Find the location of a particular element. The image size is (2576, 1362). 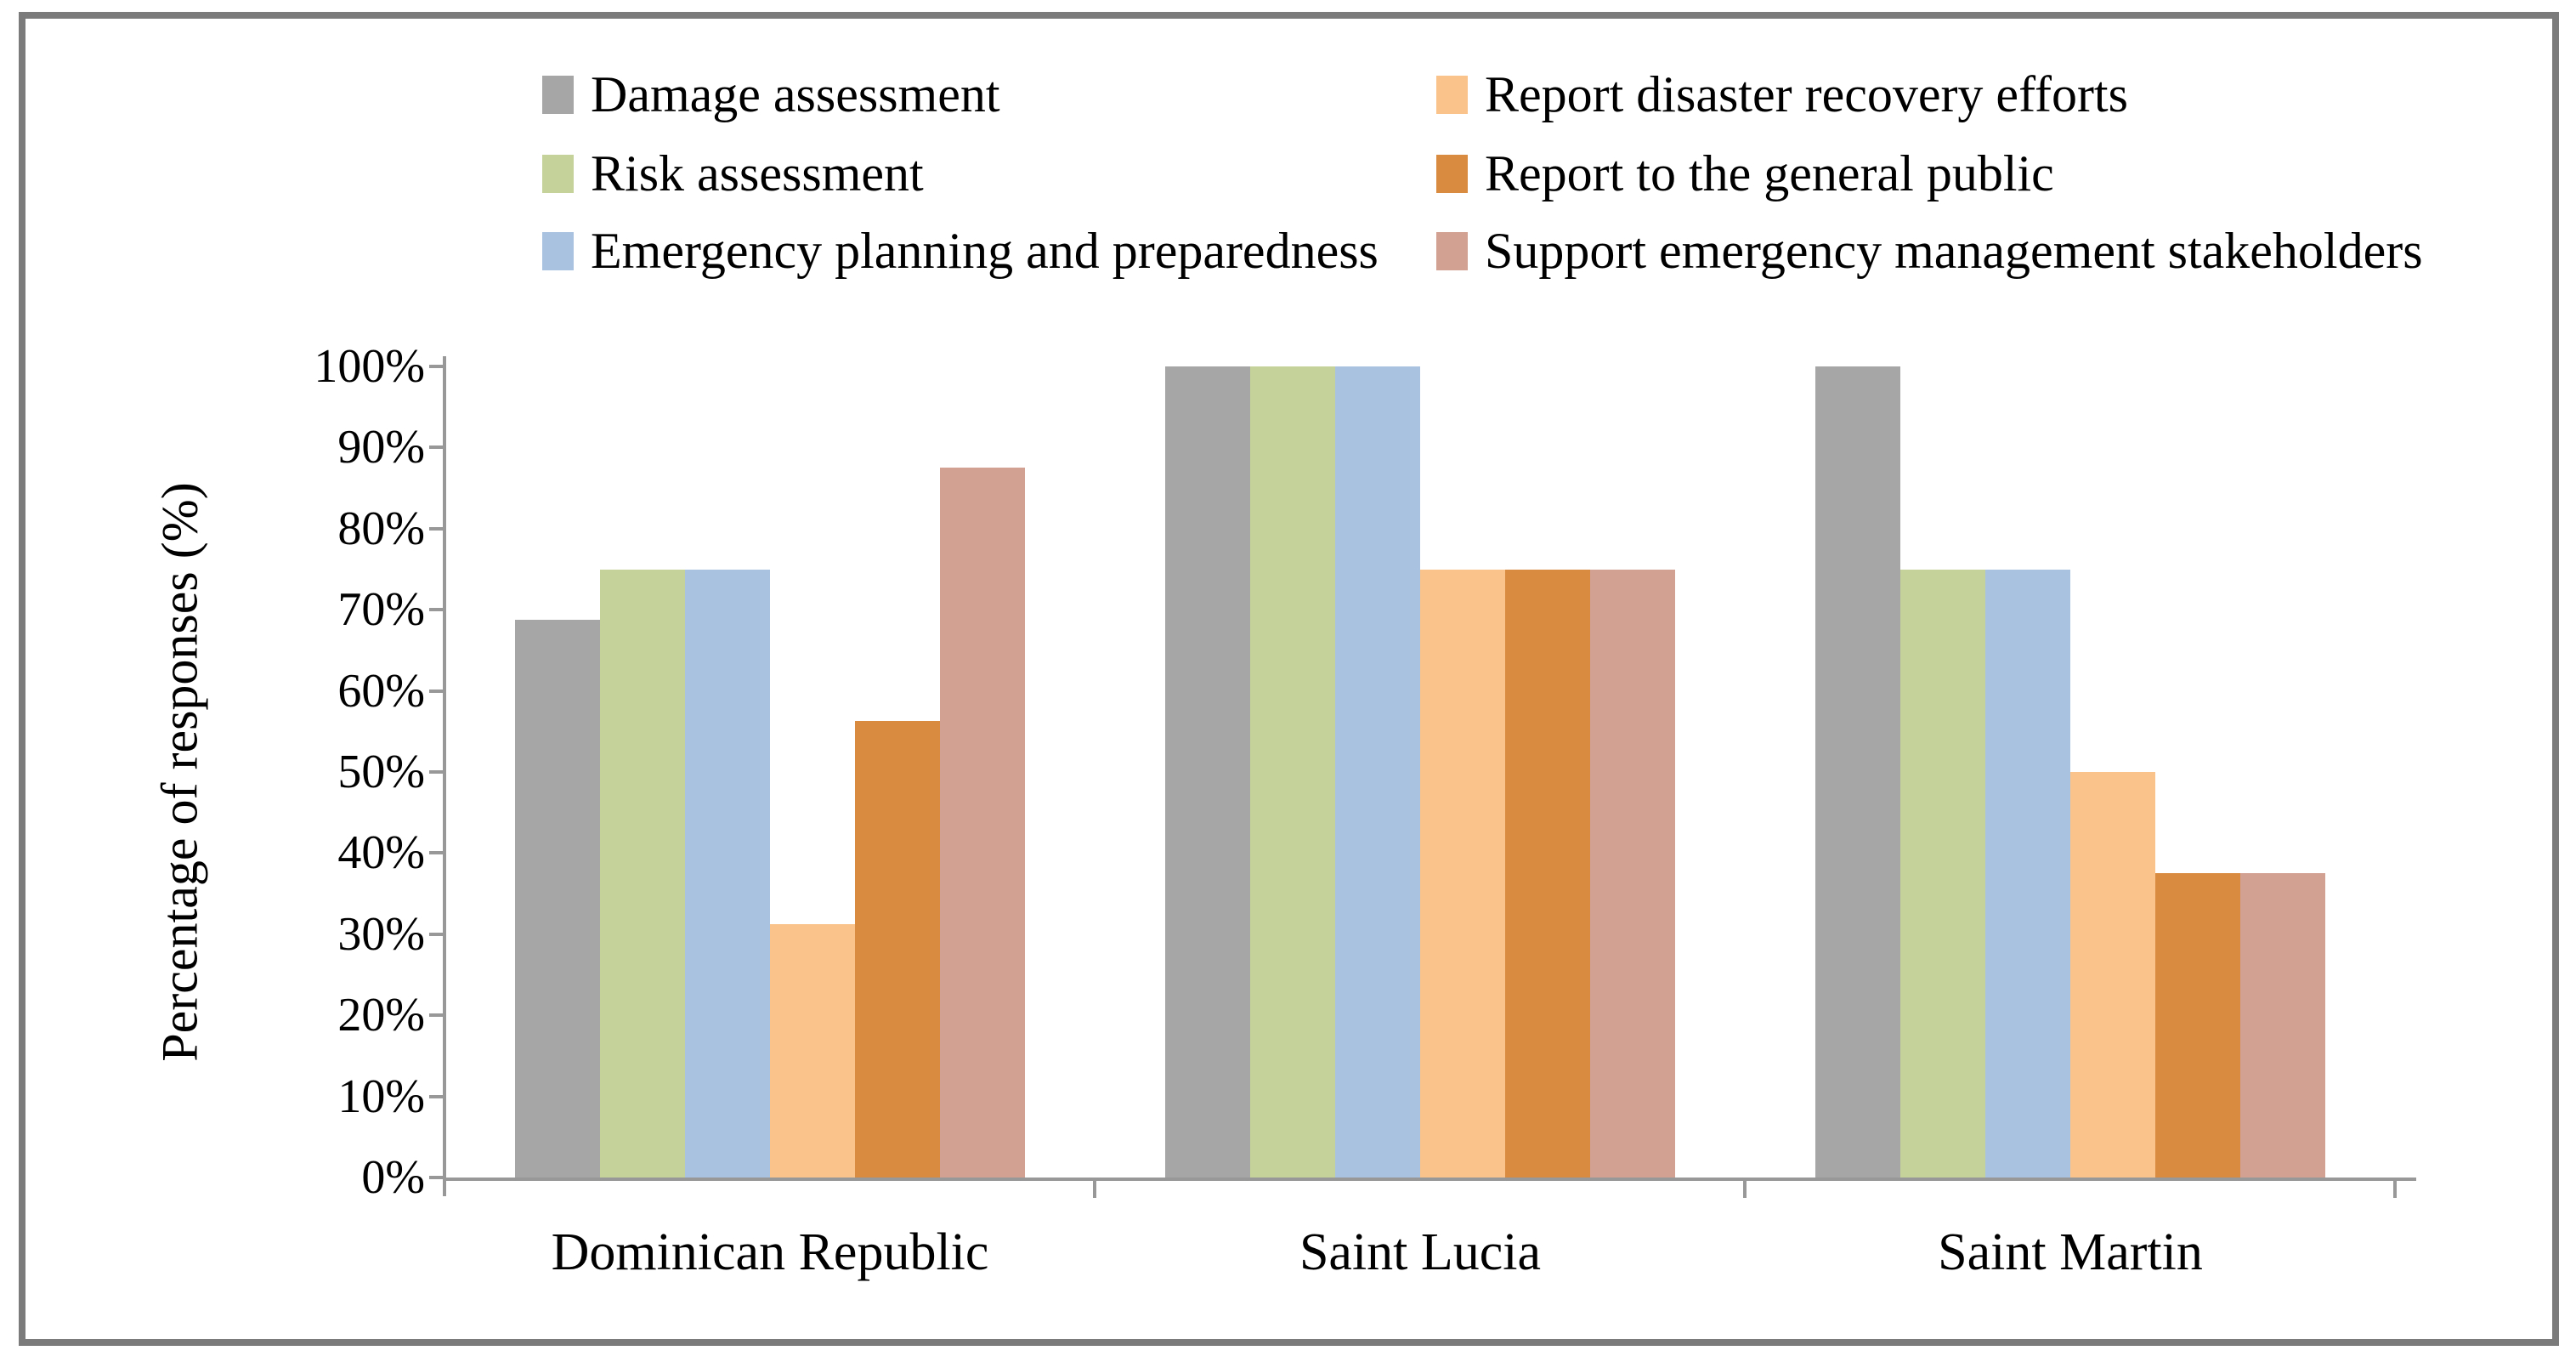

legend-label: Emergency planning and preparedness is located at coordinates (985, 251).